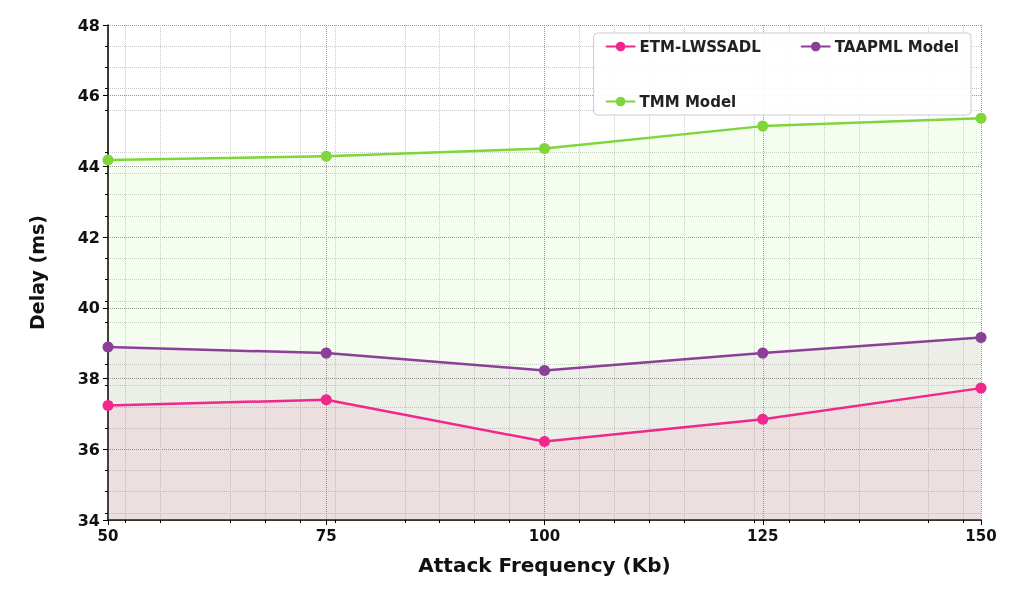 The image size is (1014, 591). Describe the element at coordinates (88, 166) in the screenshot. I see `y-tick-label: 44` at that location.